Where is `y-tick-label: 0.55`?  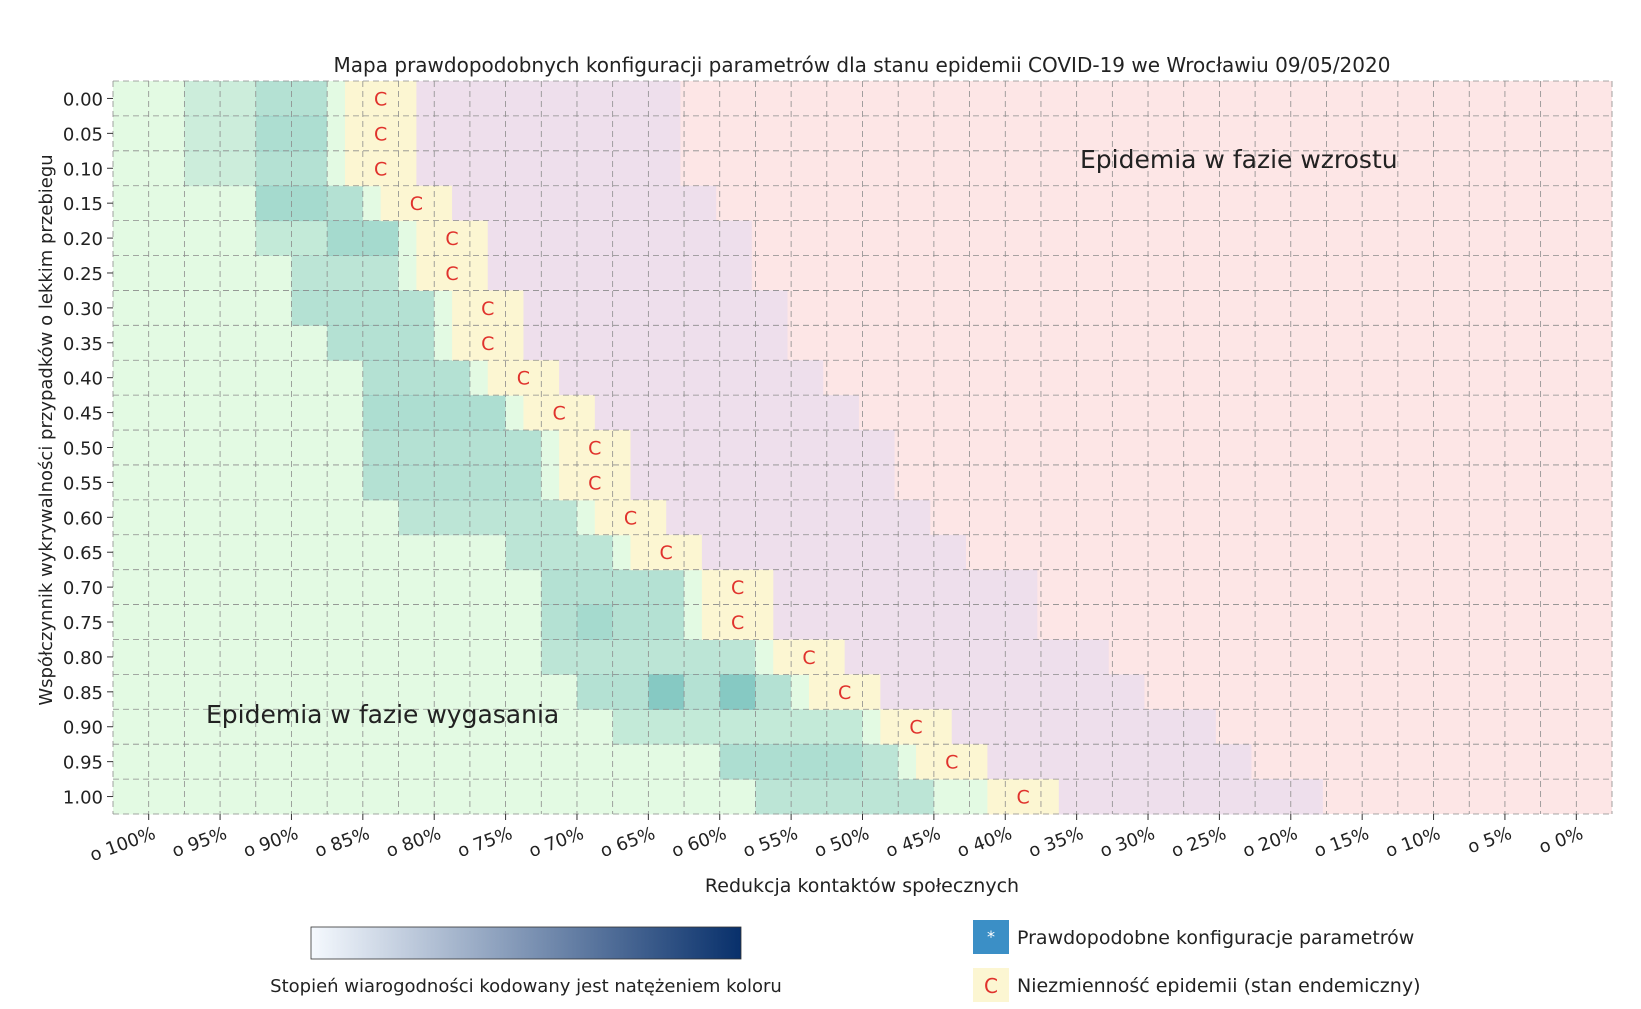 y-tick-label: 0.55 is located at coordinates (83, 483).